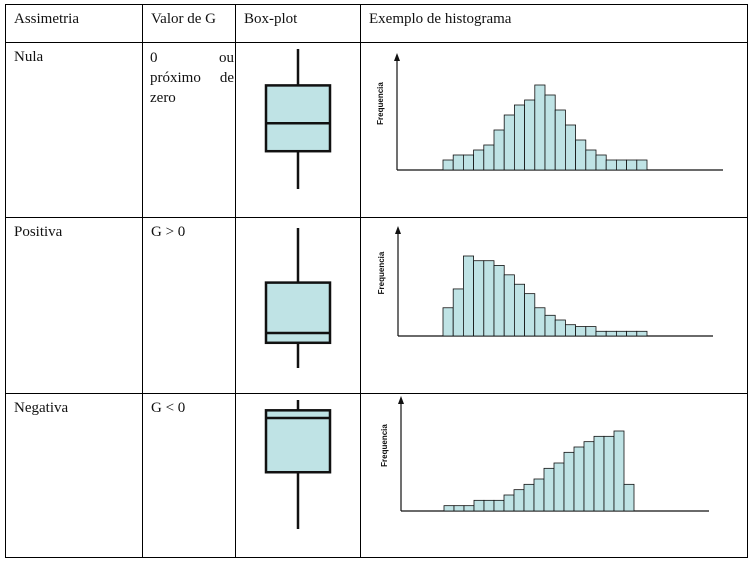  I want to click on asymmetry-cell: Positiva, so click(74, 305).